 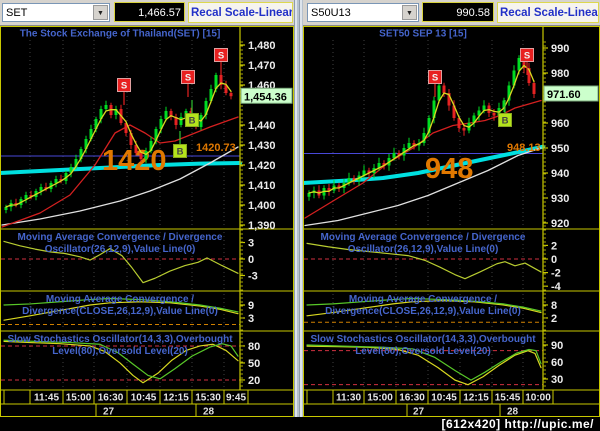 What do you see at coordinates (556, 274) in the screenshot?
I see `svg-text: -2` at bounding box center [556, 274].